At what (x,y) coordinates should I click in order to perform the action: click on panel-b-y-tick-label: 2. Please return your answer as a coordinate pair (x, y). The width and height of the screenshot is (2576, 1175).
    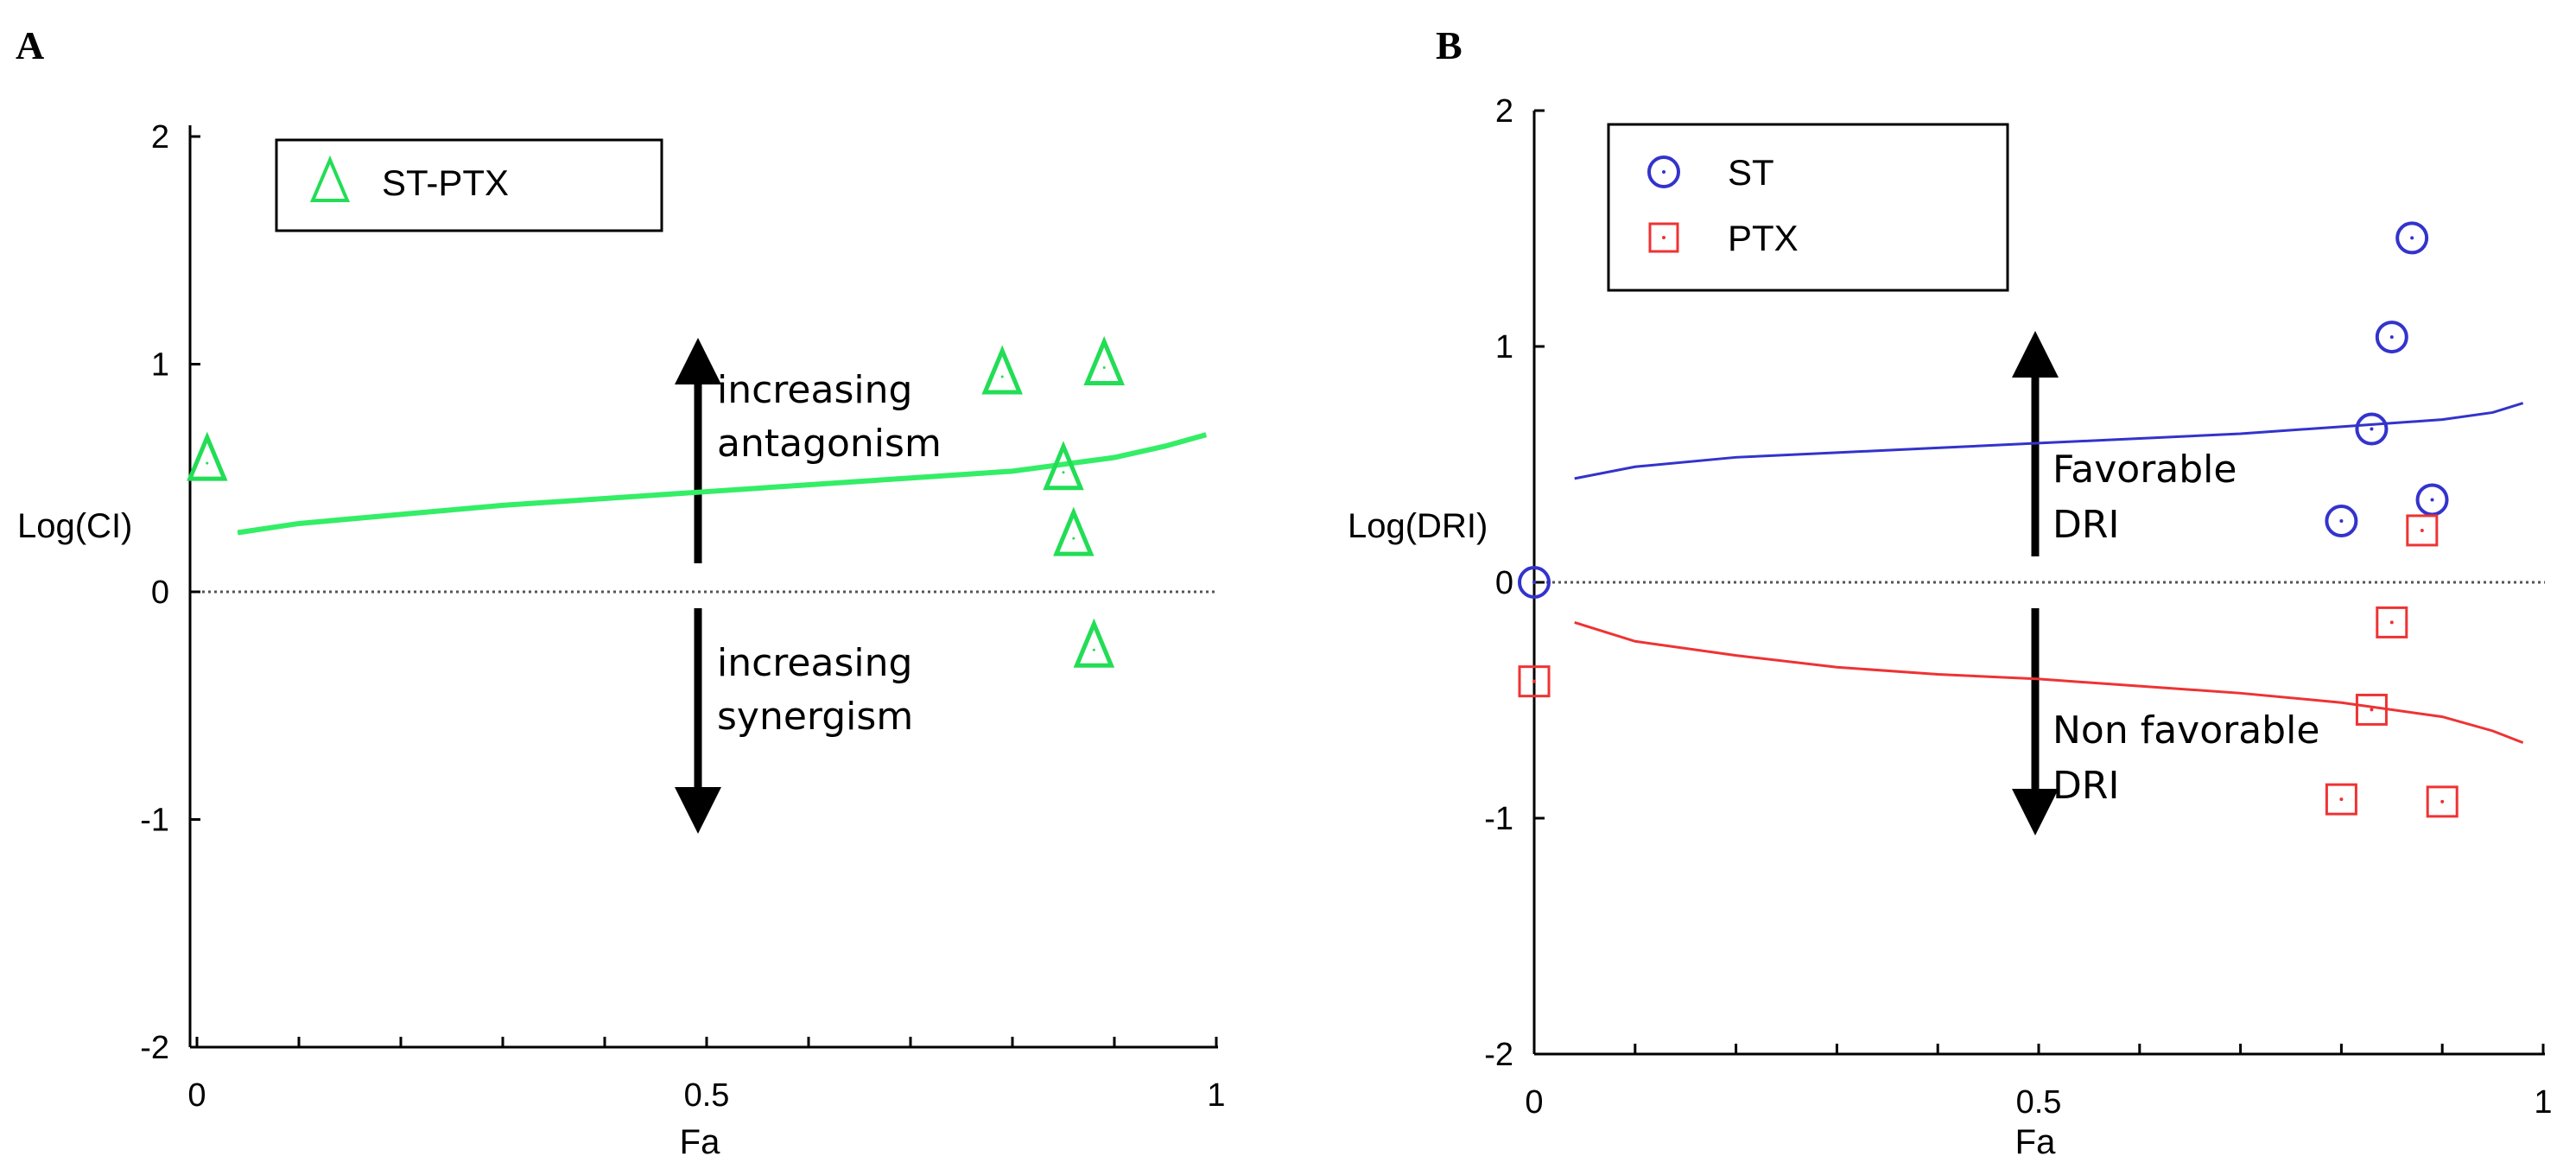
    Looking at the image, I should click on (1504, 111).